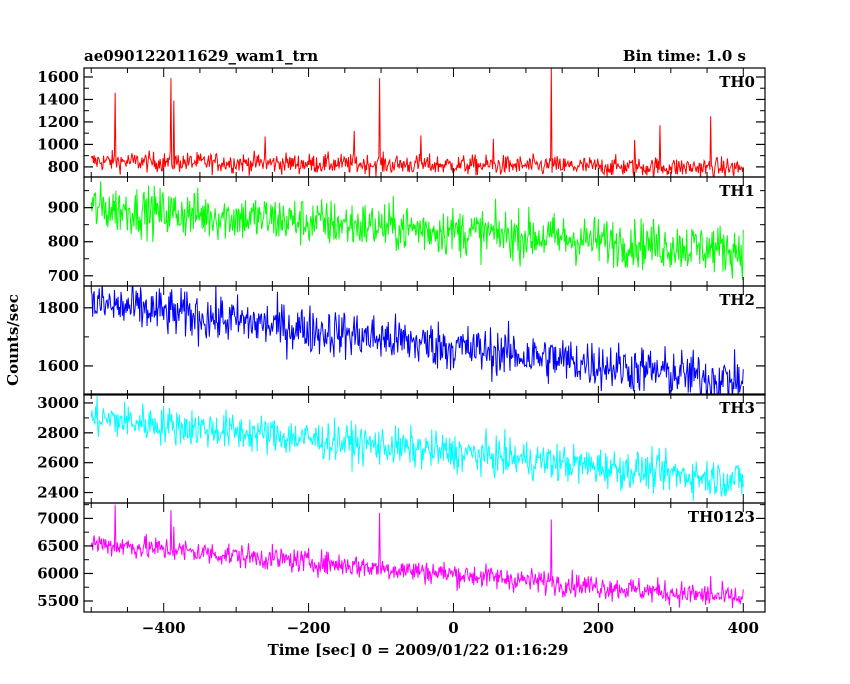  I want to click on y-tick-label: 5500, so click(58, 601).